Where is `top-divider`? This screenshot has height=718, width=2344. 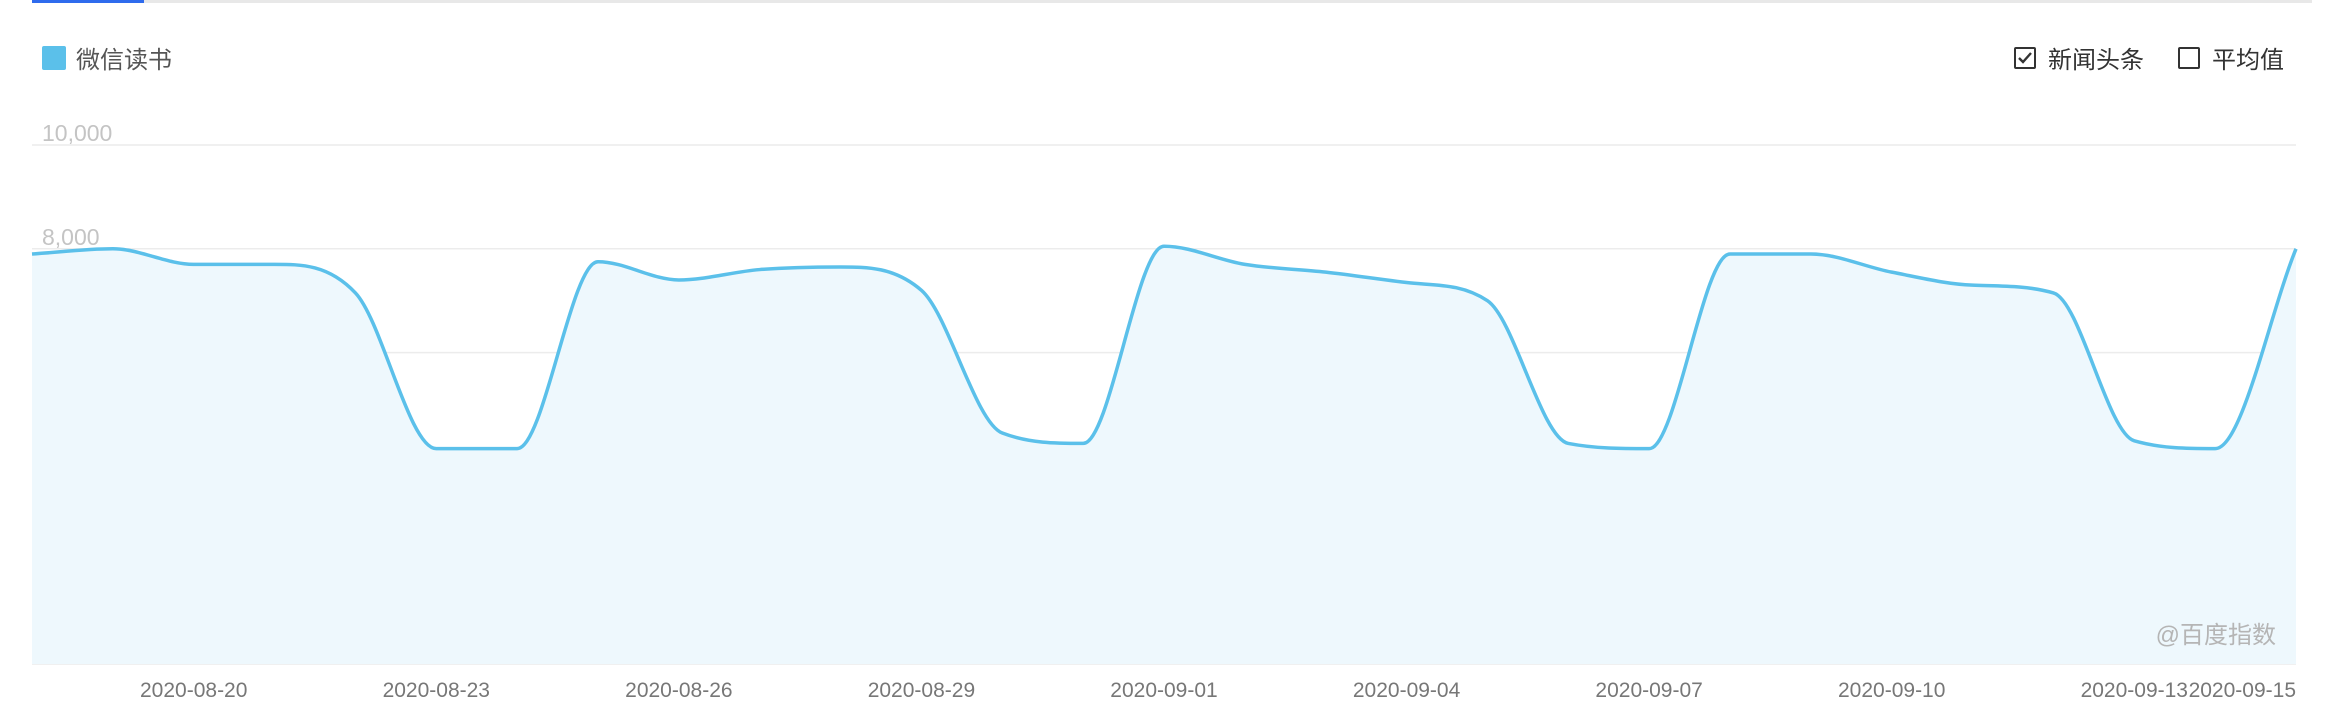
top-divider is located at coordinates (1172, 1).